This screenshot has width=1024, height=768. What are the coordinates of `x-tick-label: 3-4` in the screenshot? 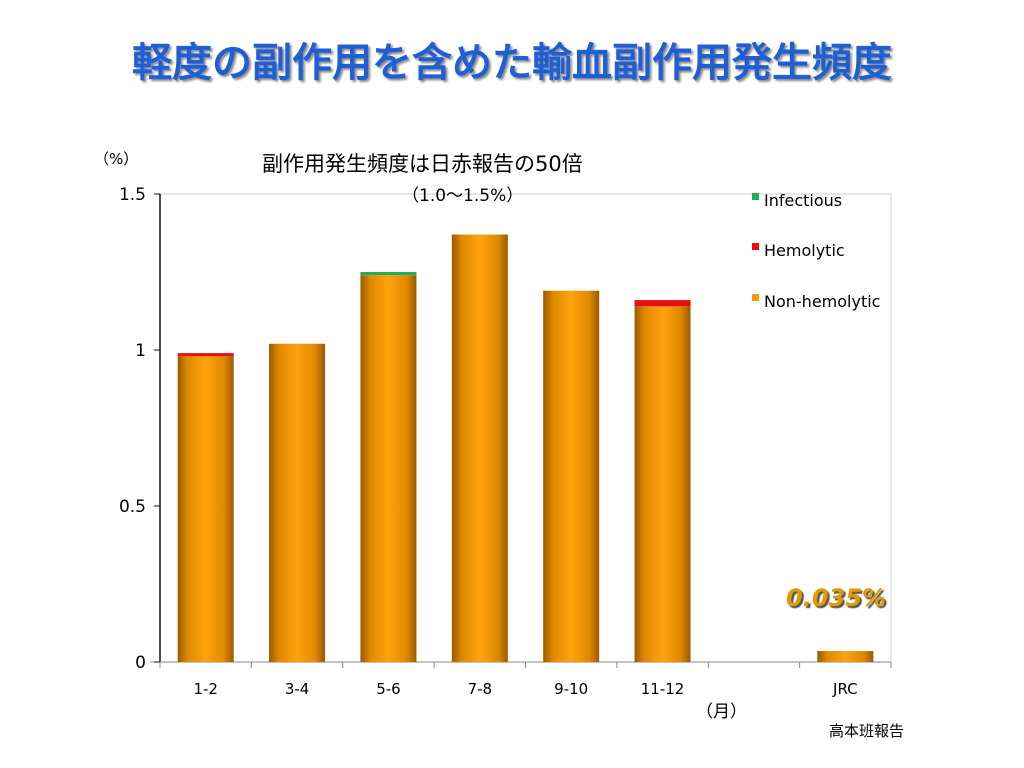 It's located at (297, 689).